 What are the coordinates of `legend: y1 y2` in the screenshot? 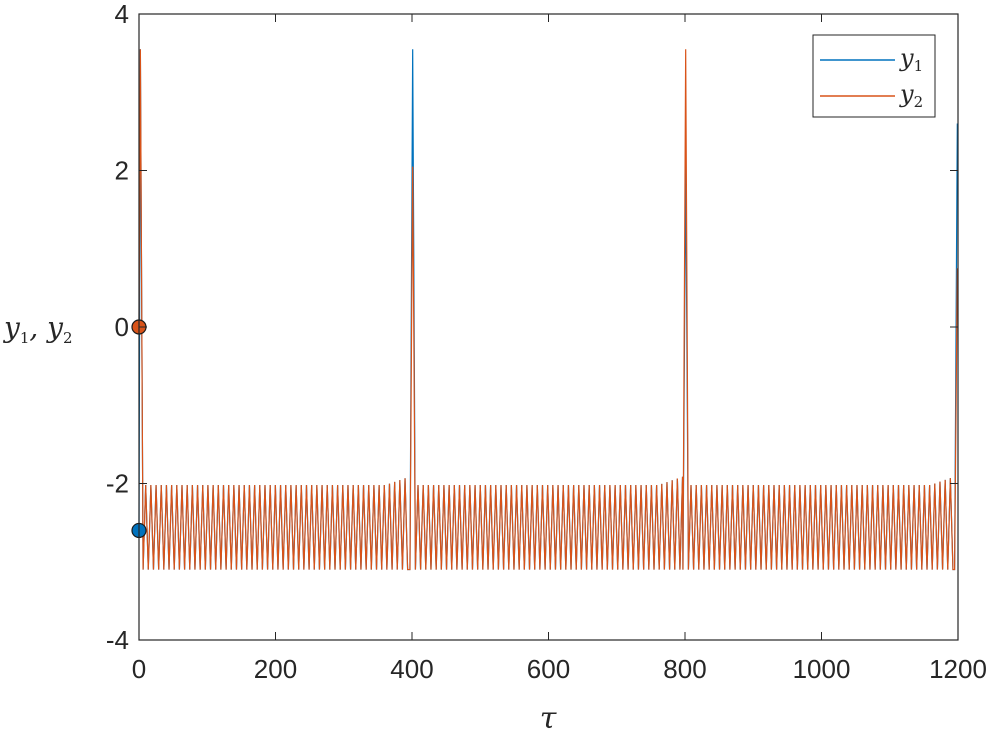 It's located at (874, 76).